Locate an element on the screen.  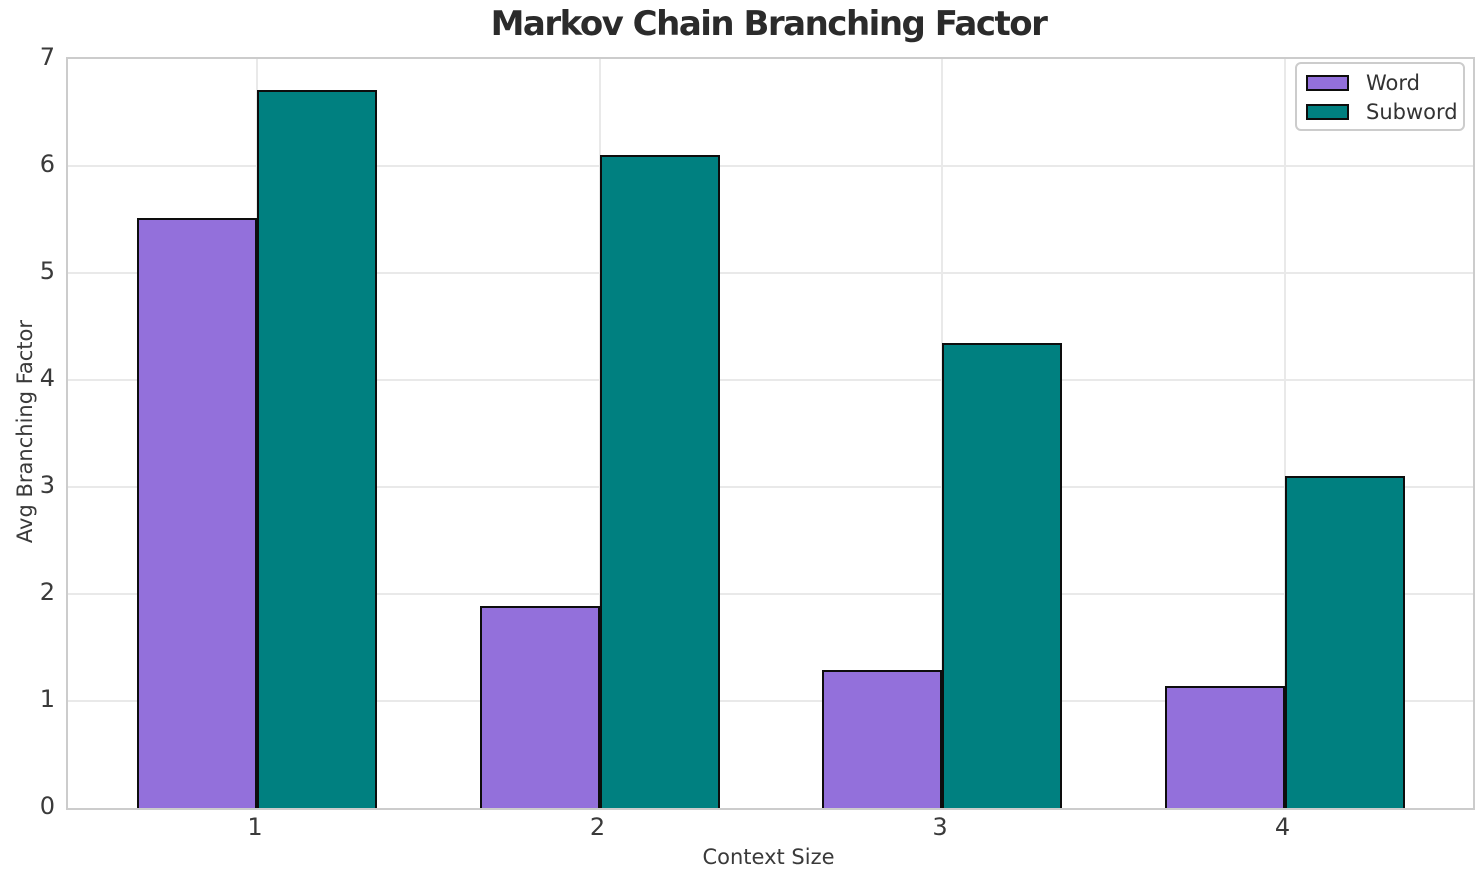
y-tick-label-3: 3 is located at coordinates (47, 485).